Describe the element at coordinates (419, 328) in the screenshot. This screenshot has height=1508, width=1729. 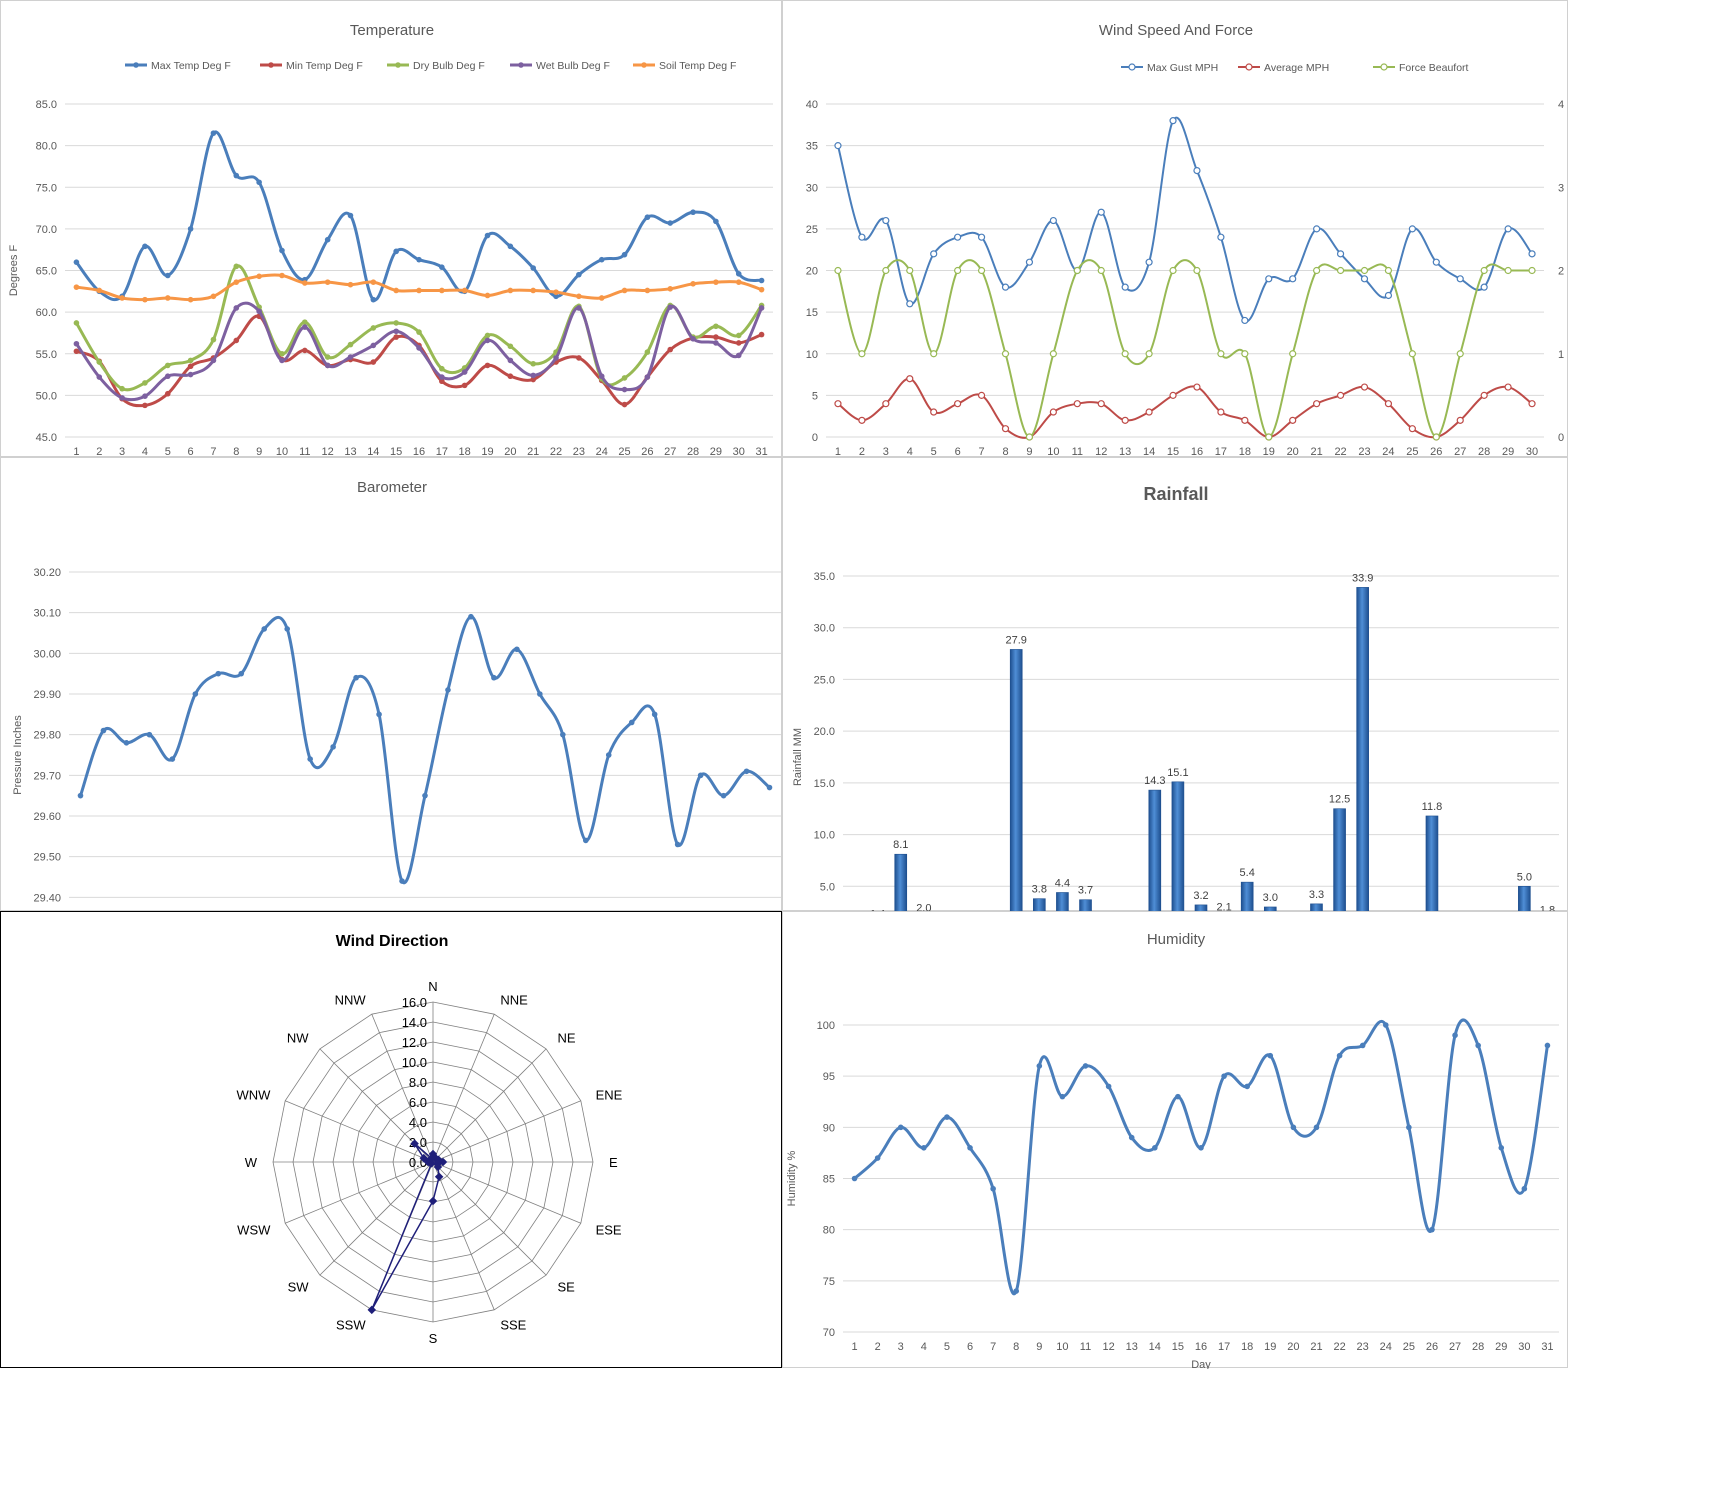
I see `series-line-dry-bulb-deg-f` at that location.